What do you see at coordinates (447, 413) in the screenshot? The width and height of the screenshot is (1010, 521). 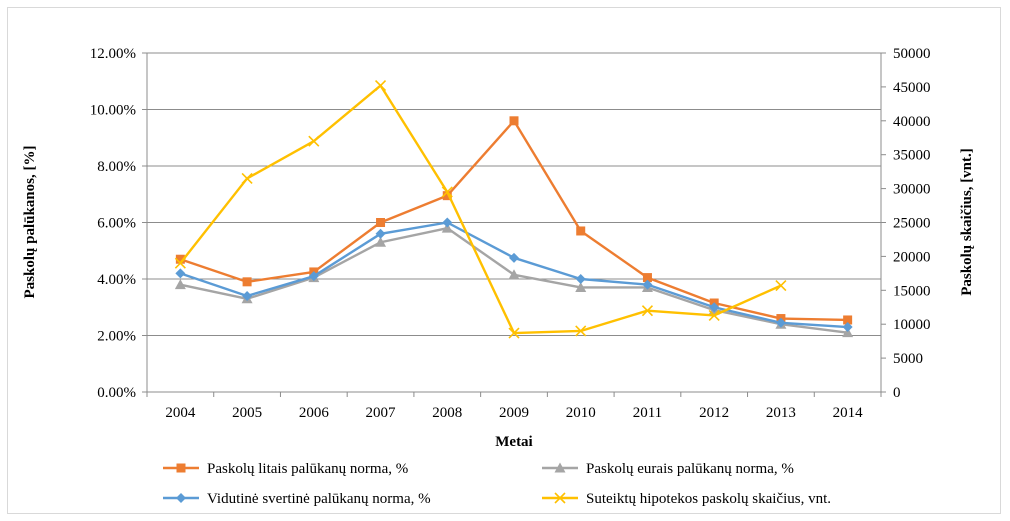 I see `x-tick-label: 2008` at bounding box center [447, 413].